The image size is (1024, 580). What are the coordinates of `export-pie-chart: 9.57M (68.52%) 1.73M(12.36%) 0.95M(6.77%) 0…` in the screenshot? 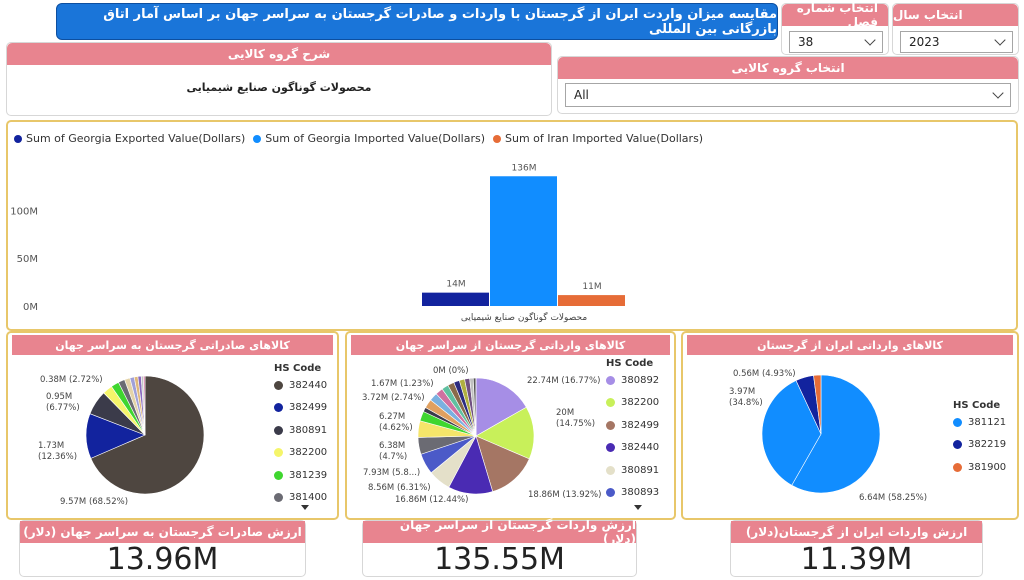 It's located at (121, 441).